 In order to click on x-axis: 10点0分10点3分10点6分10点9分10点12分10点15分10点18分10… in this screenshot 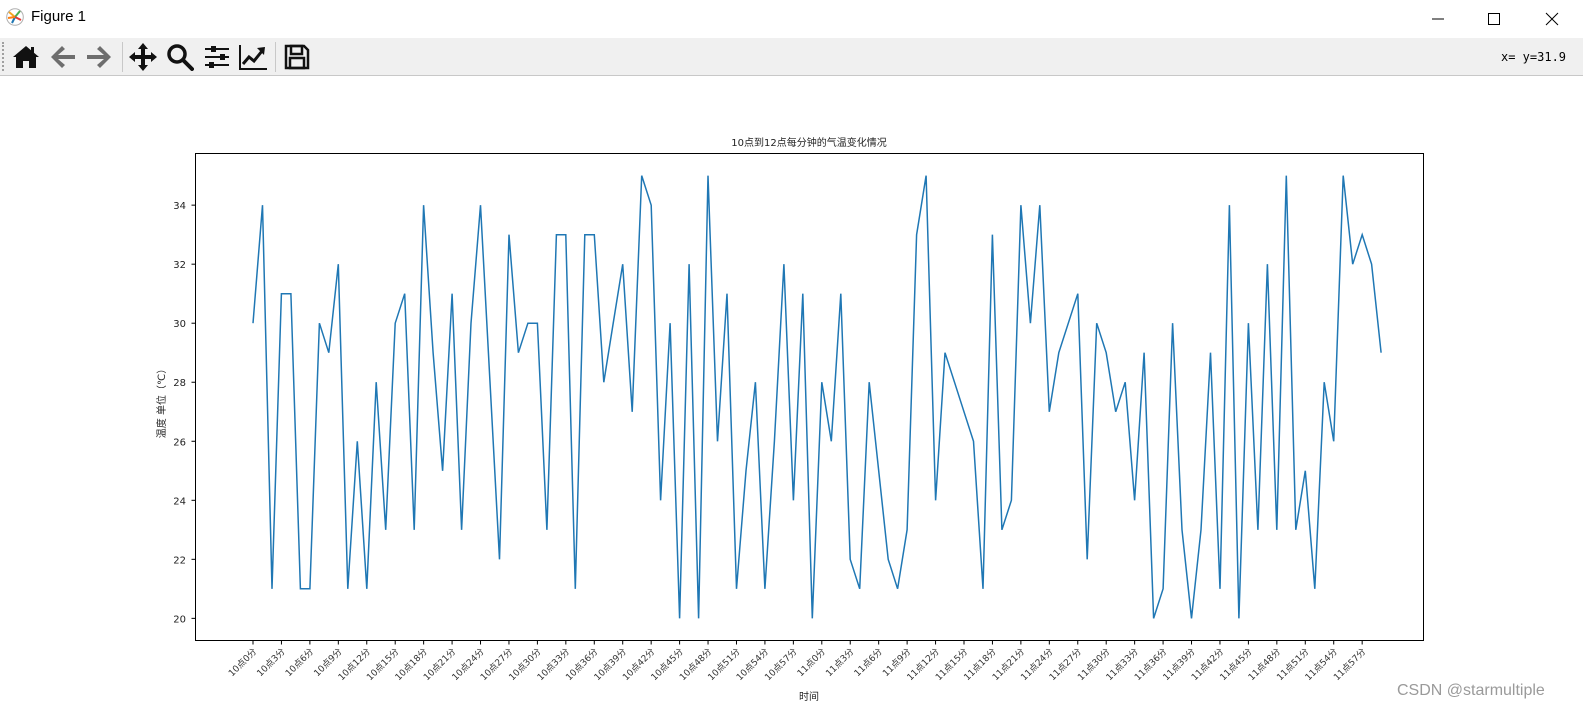, I will do `click(797, 661)`.